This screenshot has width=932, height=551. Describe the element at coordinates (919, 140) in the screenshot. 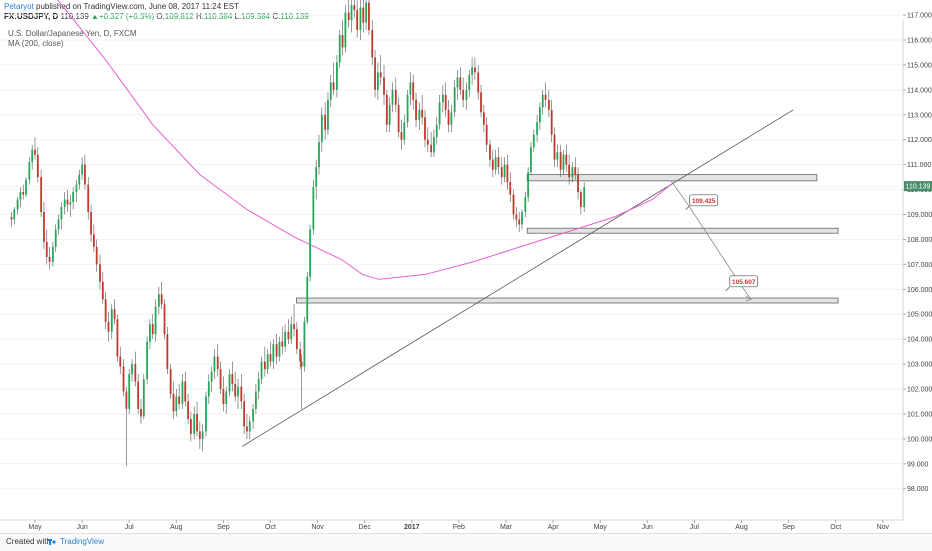

I see `y-tick-label: 112.000` at that location.